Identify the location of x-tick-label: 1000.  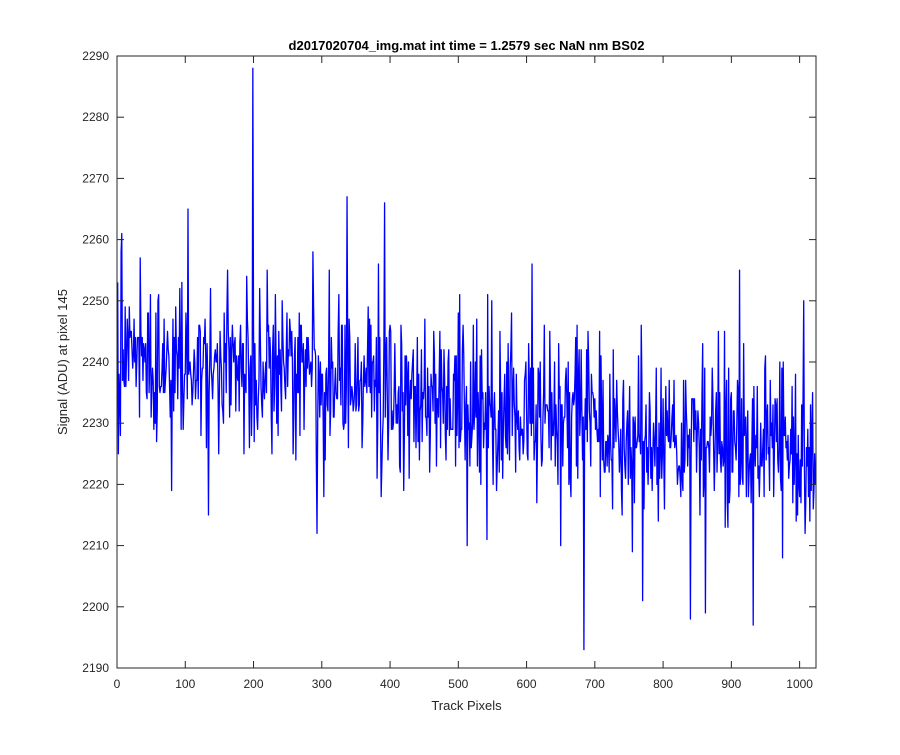
(799, 684).